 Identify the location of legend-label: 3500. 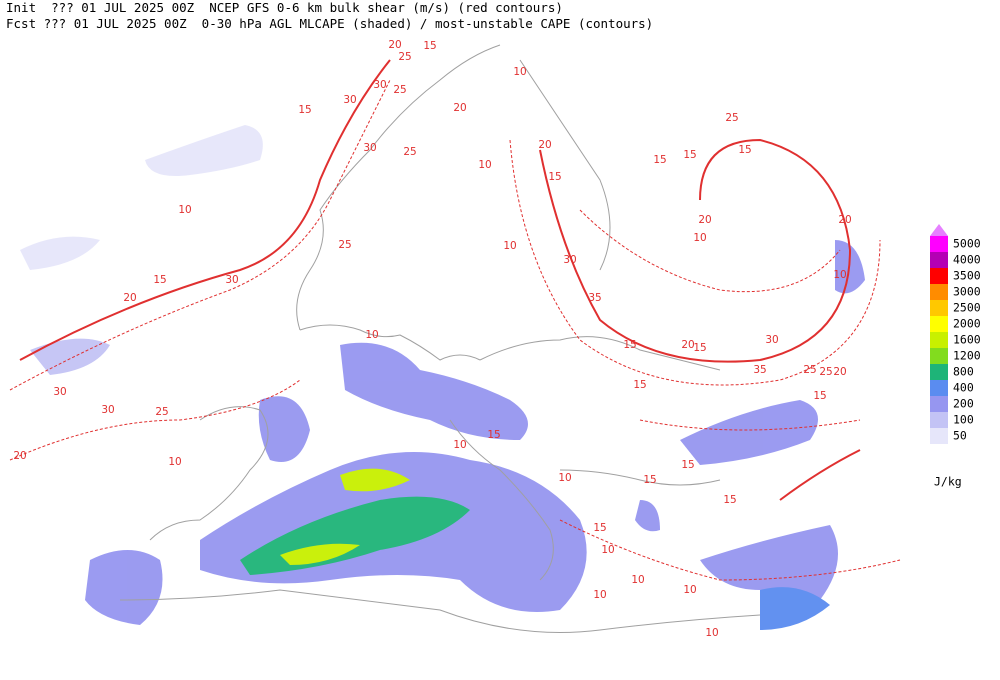
(967, 276).